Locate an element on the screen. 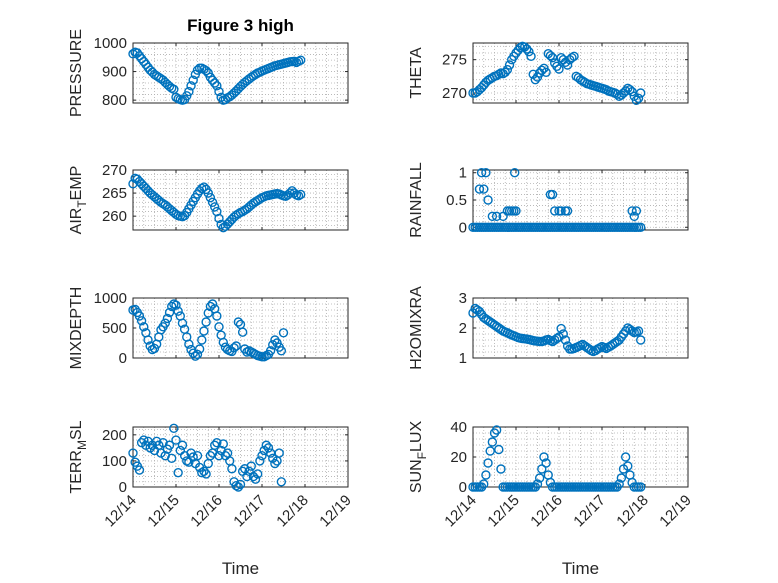 The height and width of the screenshot is (583, 778). x-tick-label: 12/14 is located at coordinates (460, 511).